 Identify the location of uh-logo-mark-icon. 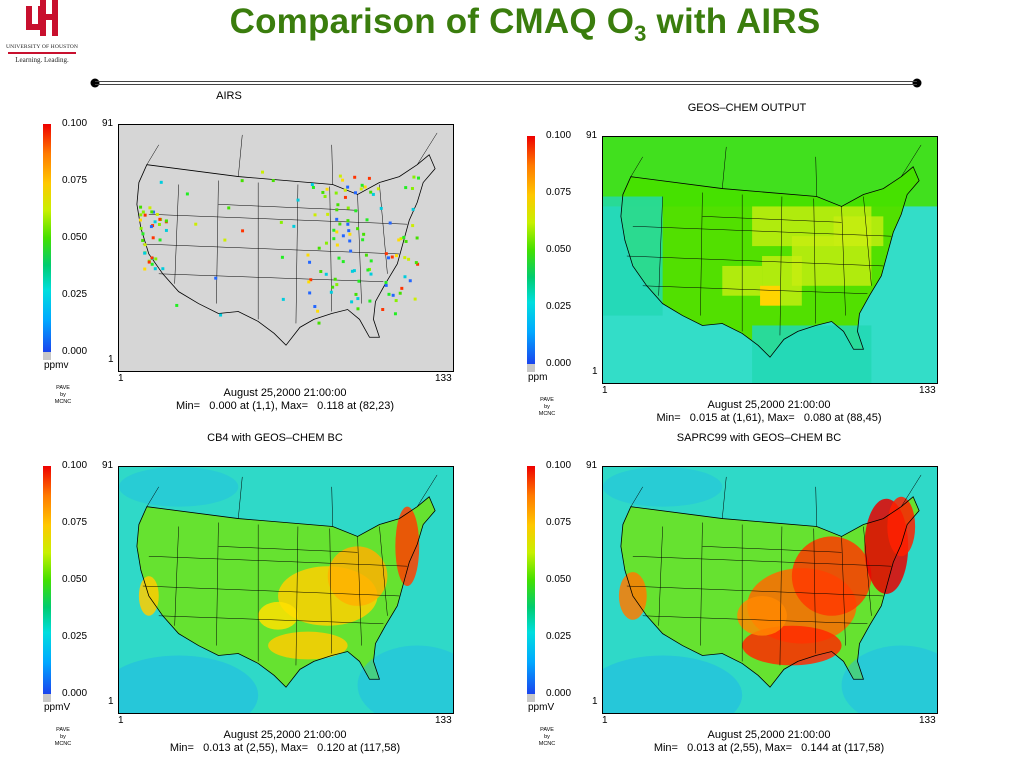
(42, 18).